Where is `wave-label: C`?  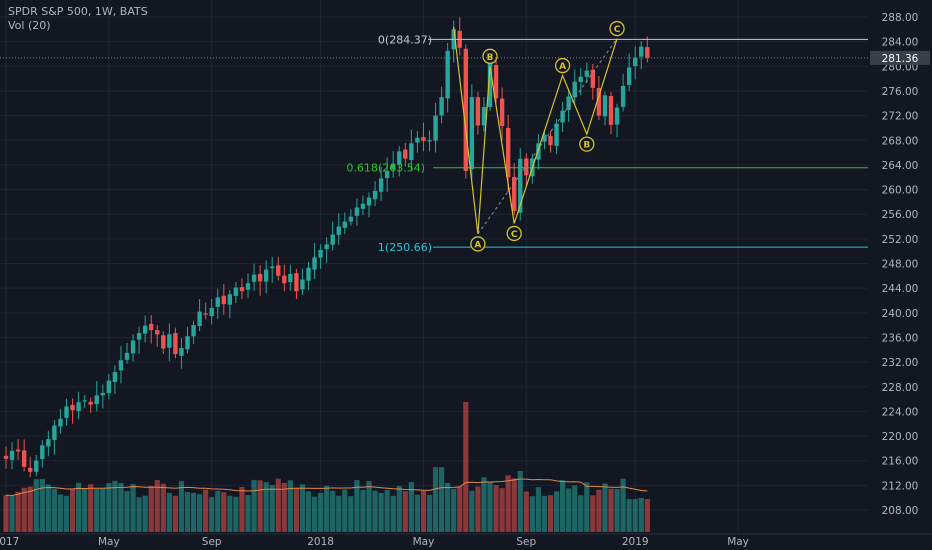
wave-label: C is located at coordinates (514, 235).